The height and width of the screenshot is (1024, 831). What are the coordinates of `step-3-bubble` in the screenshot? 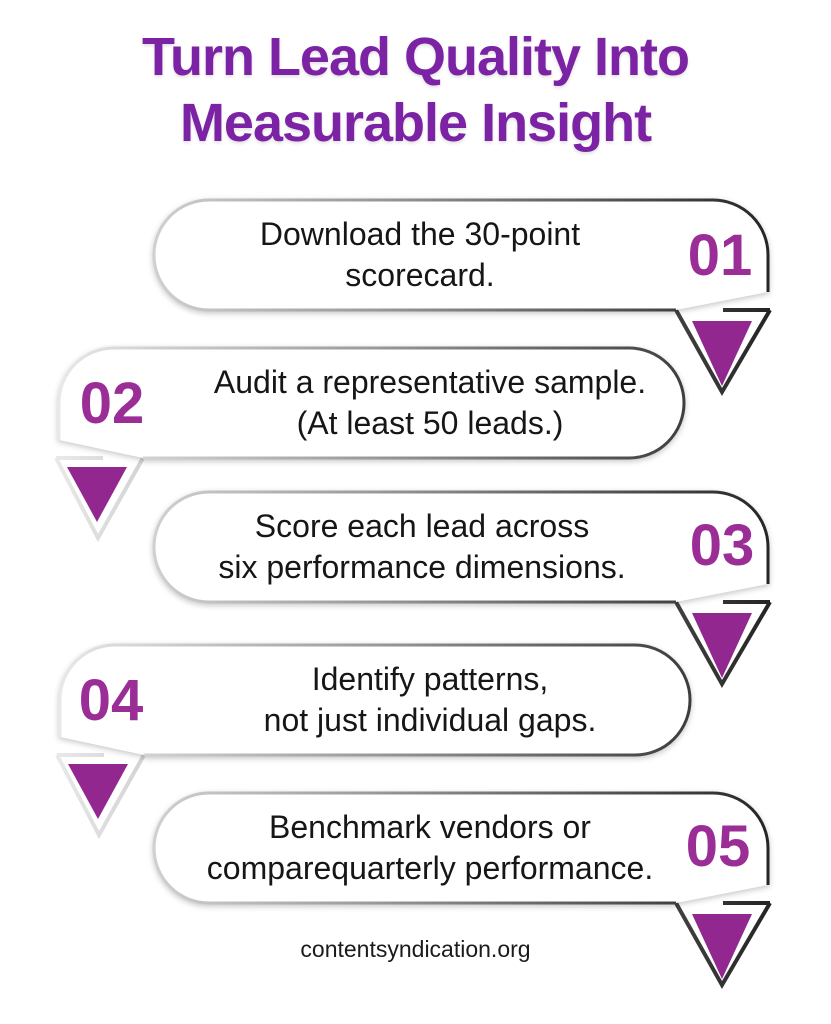 It's located at (461, 547).